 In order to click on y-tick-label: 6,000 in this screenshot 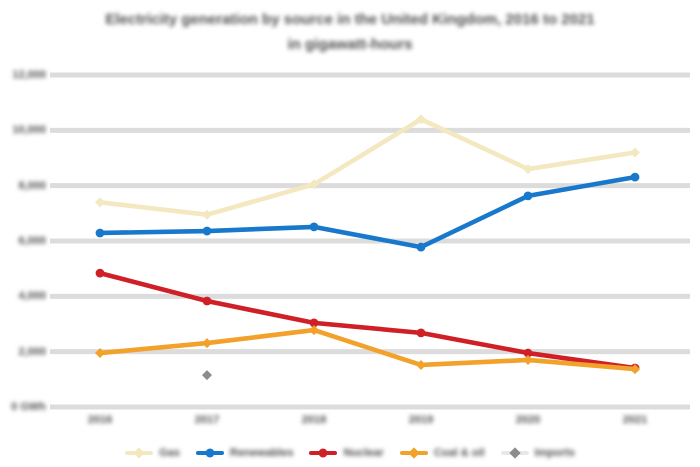, I will do `click(32, 241)`.